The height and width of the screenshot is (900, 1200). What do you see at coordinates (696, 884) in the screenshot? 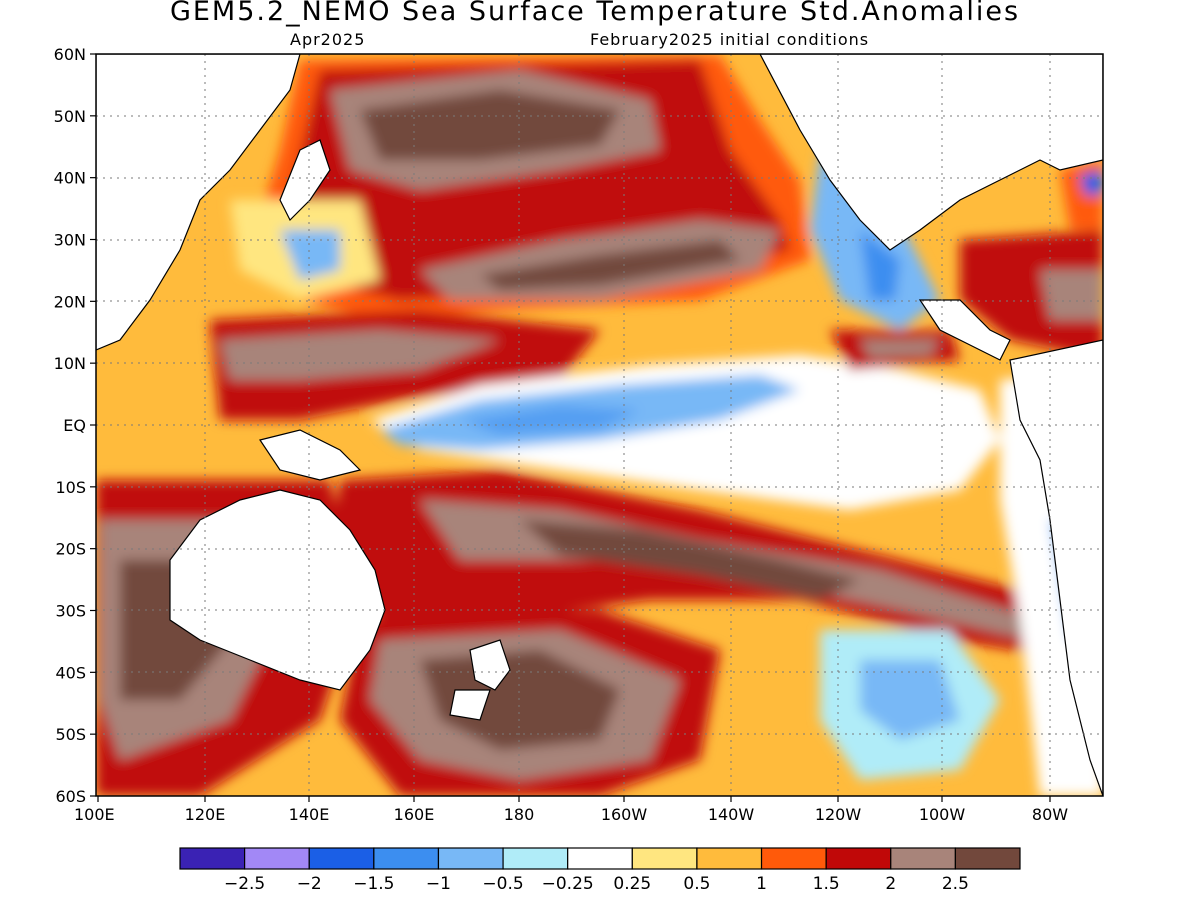
I see `colorbar-label: 0.5` at bounding box center [696, 884].